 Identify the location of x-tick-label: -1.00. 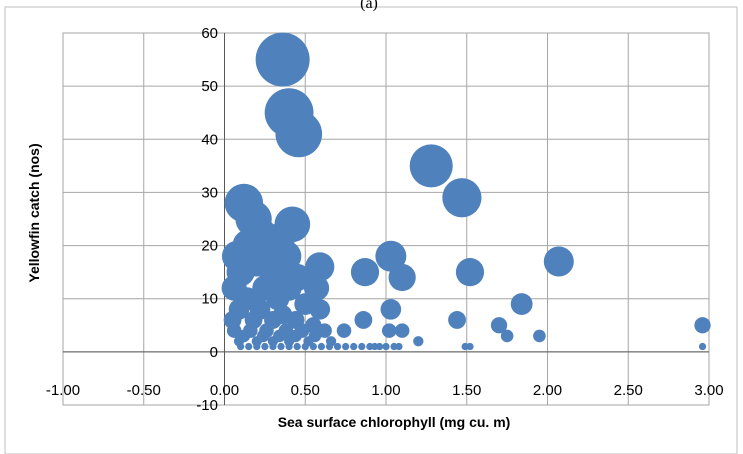
(63, 390).